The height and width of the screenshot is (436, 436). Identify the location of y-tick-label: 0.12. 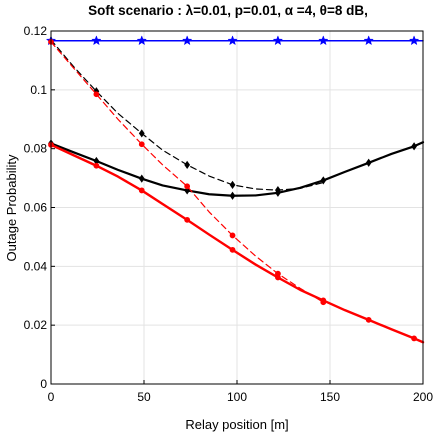
(36, 31).